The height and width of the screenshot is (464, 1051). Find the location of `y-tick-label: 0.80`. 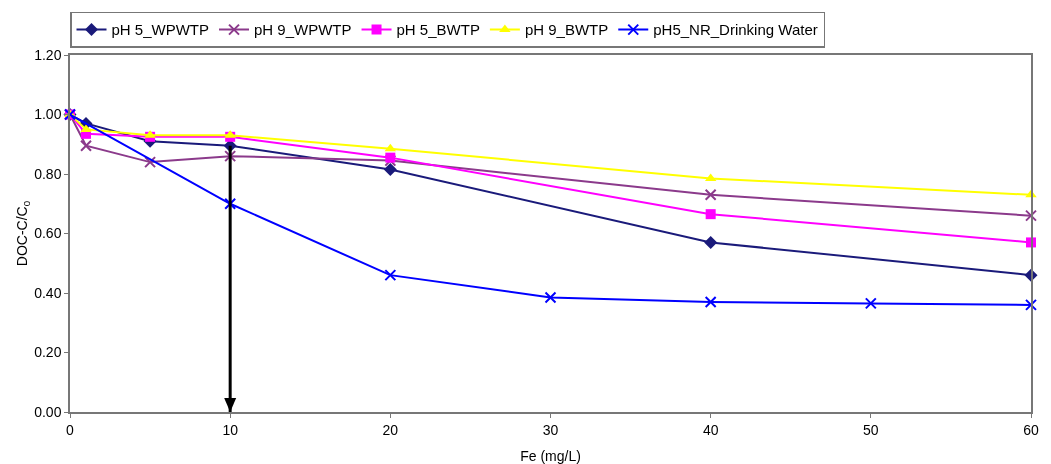

y-tick-label: 0.80 is located at coordinates (48, 173).